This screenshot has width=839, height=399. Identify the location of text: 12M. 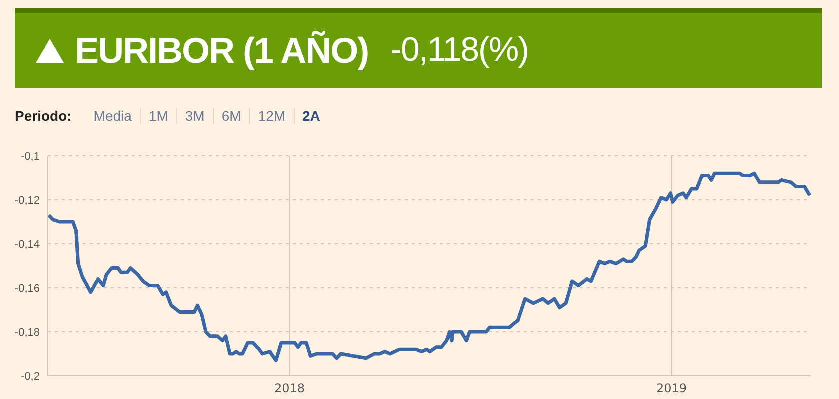
(271, 116).